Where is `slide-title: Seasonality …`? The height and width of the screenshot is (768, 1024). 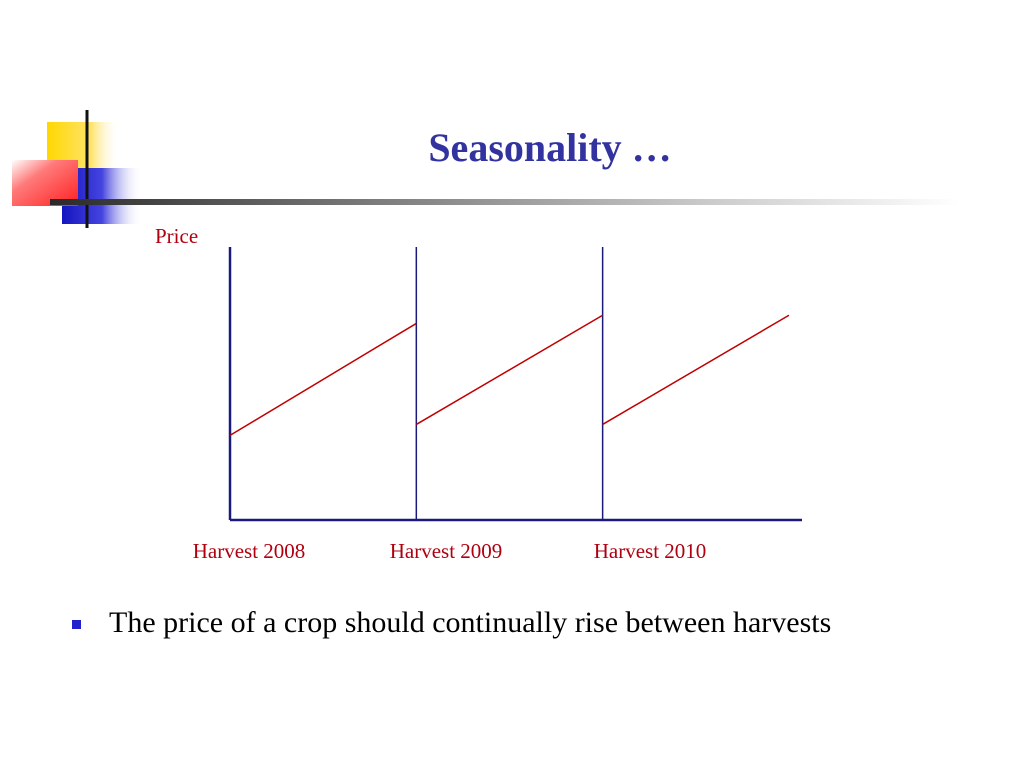
slide-title: Seasonality … is located at coordinates (550, 147).